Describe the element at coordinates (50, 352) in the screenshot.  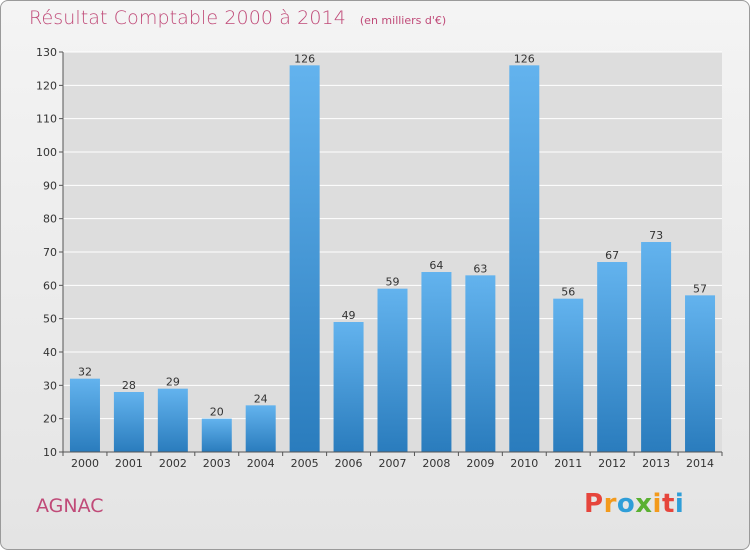
I see `y-tick-label: 40` at that location.